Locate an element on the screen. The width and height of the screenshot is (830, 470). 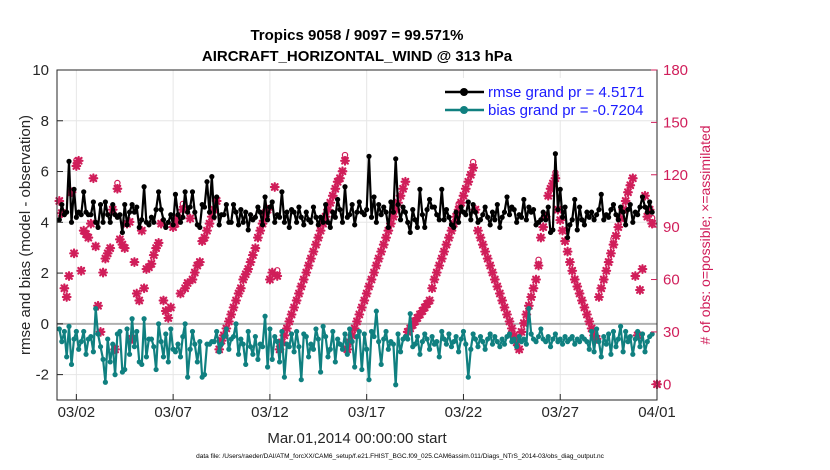
obs-possible-point is located at coordinates (345, 155).